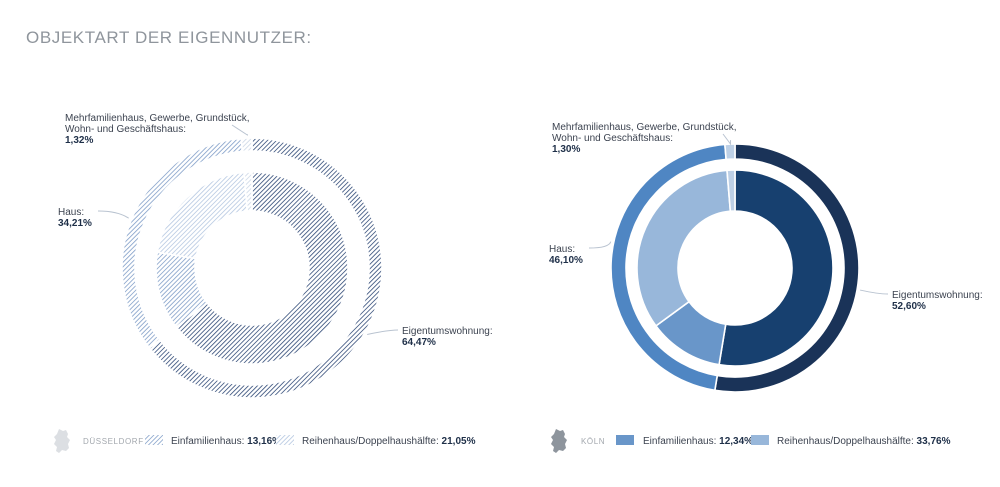 The width and height of the screenshot is (1000, 487). What do you see at coordinates (383, 332) in the screenshot?
I see `duesseldorf-leader-etw` at bounding box center [383, 332].